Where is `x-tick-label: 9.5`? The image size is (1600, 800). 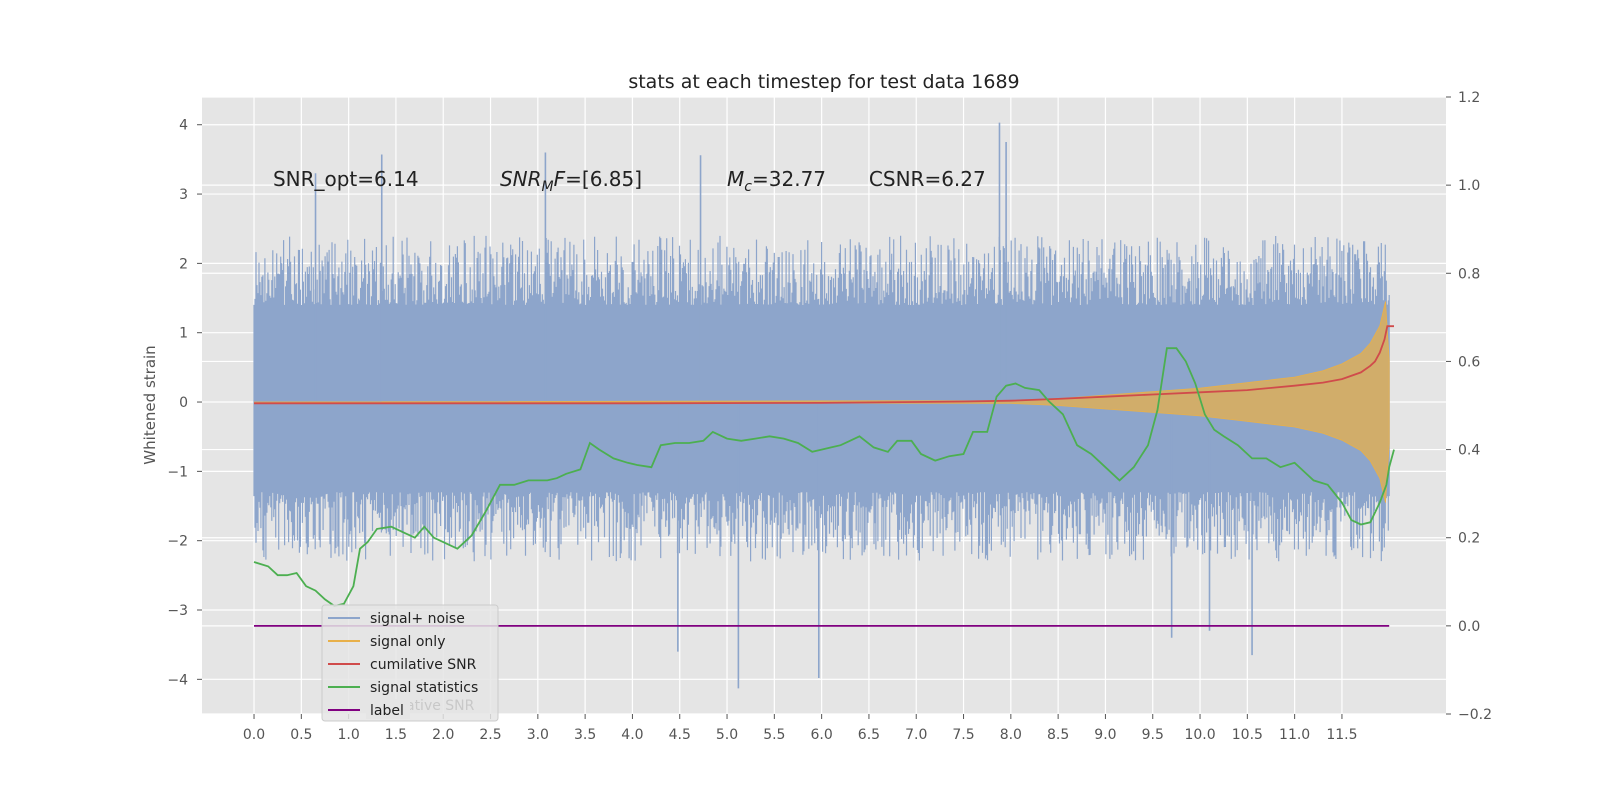 x-tick-label: 9.5 is located at coordinates (1153, 735).